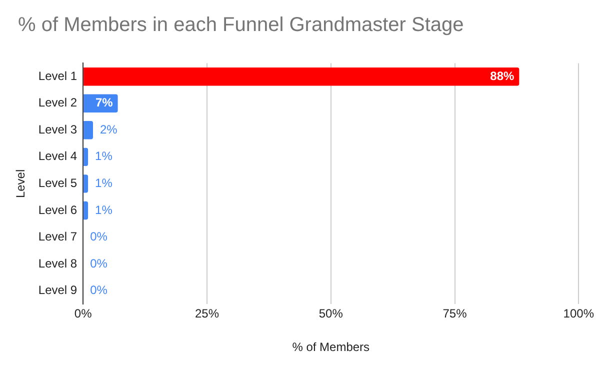 This screenshot has height=365, width=597. I want to click on y-tick-label: Level 4, so click(58, 156).